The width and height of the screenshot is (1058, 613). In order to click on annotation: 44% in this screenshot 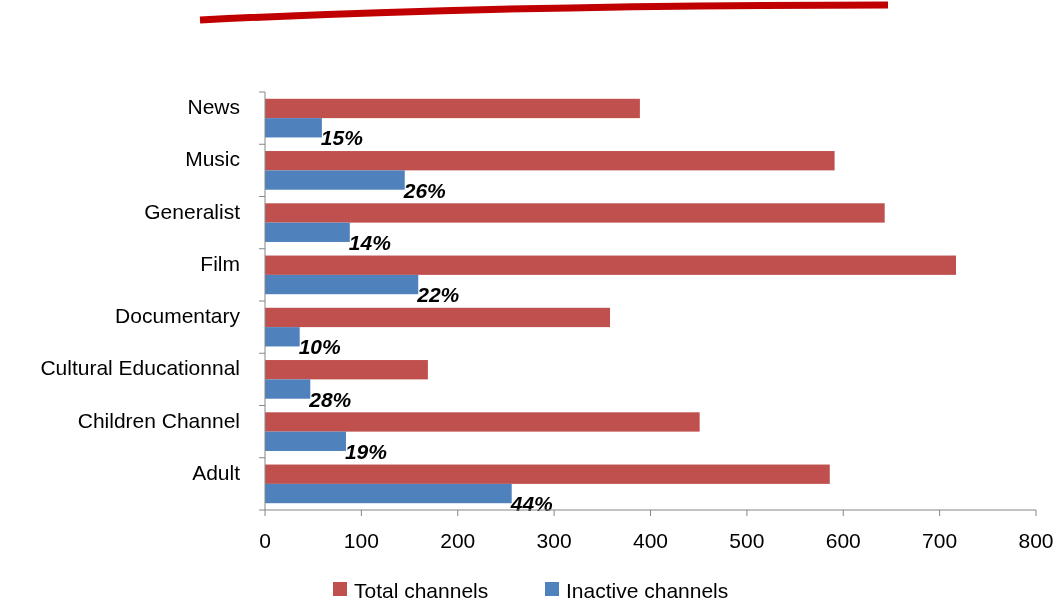, I will do `click(531, 504)`.